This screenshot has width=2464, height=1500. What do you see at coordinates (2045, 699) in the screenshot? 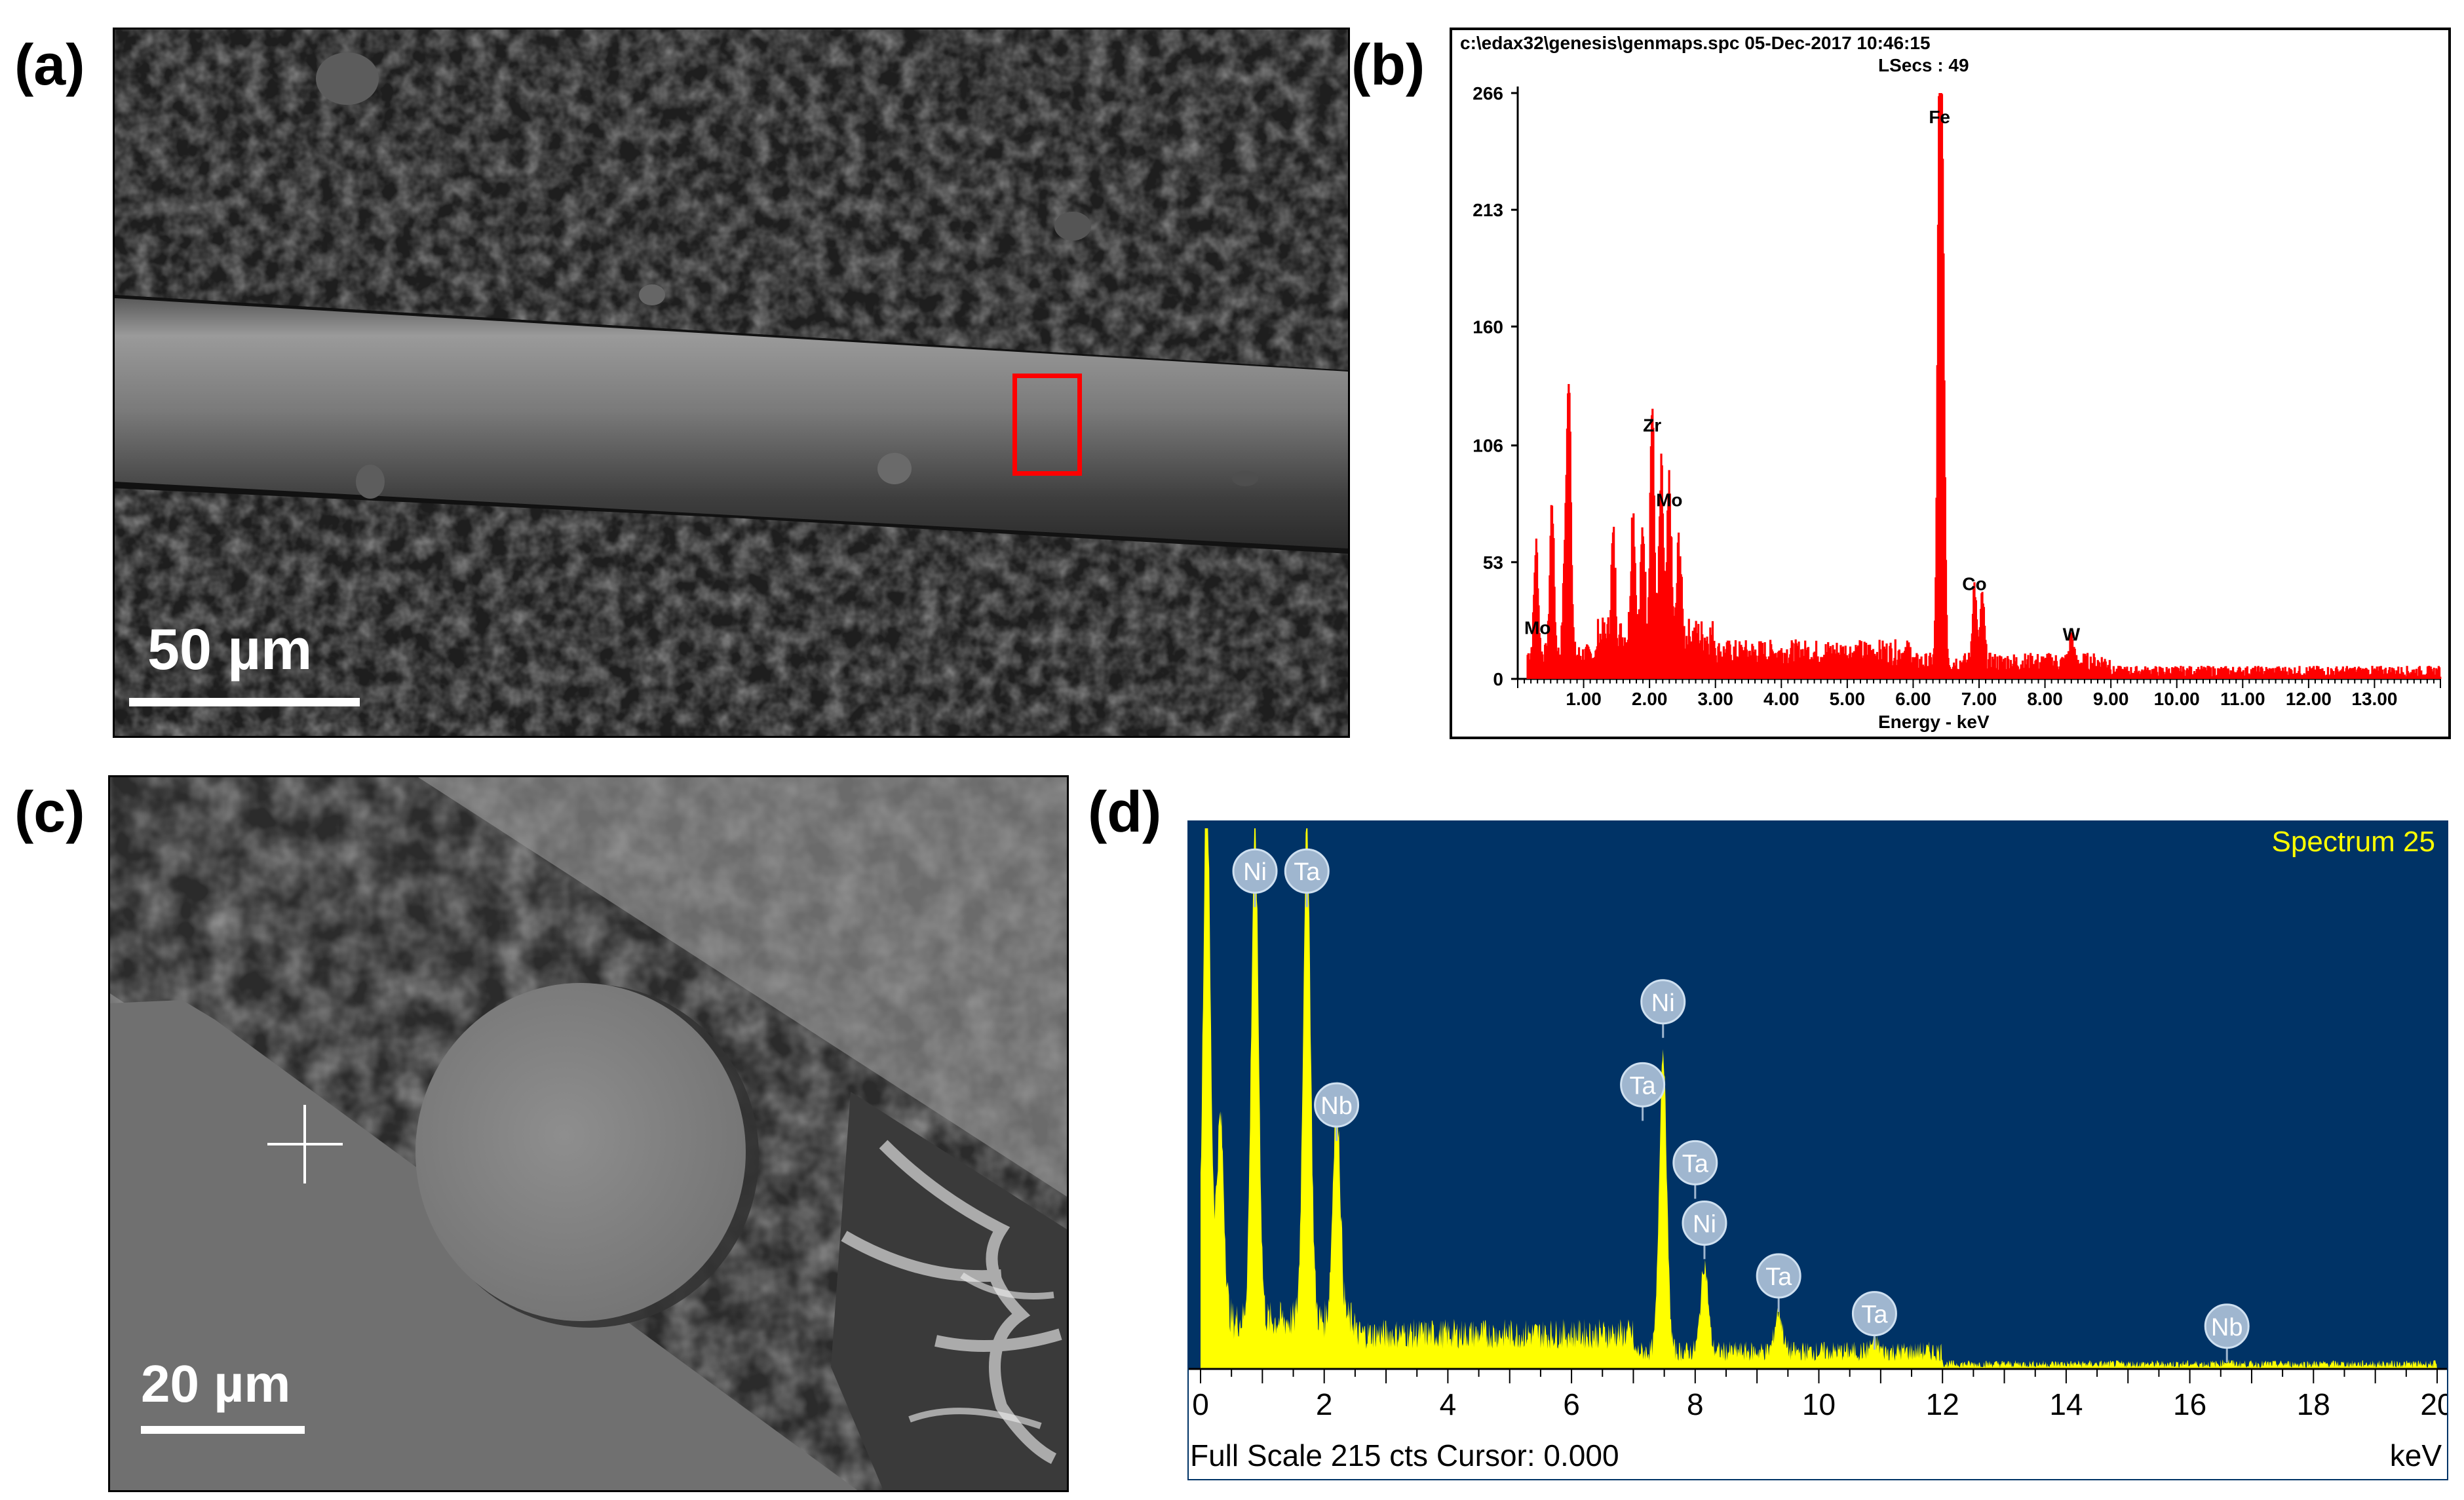
I see `b-x-tick-label: 8.00` at bounding box center [2045, 699].